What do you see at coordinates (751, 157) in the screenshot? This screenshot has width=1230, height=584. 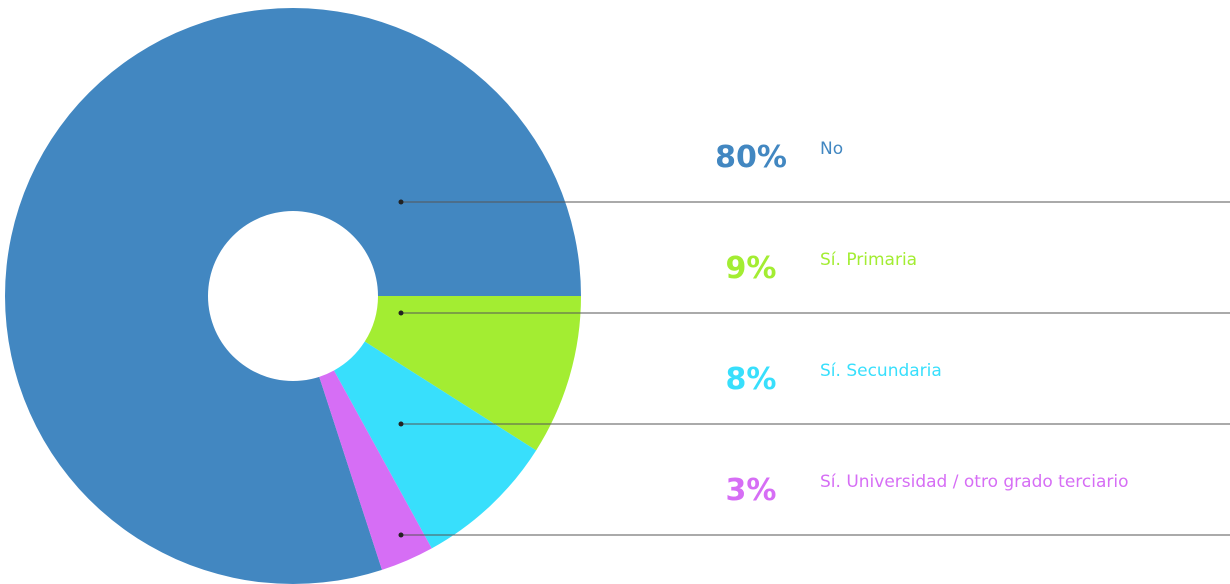 I see `value-label: 80%` at bounding box center [751, 157].